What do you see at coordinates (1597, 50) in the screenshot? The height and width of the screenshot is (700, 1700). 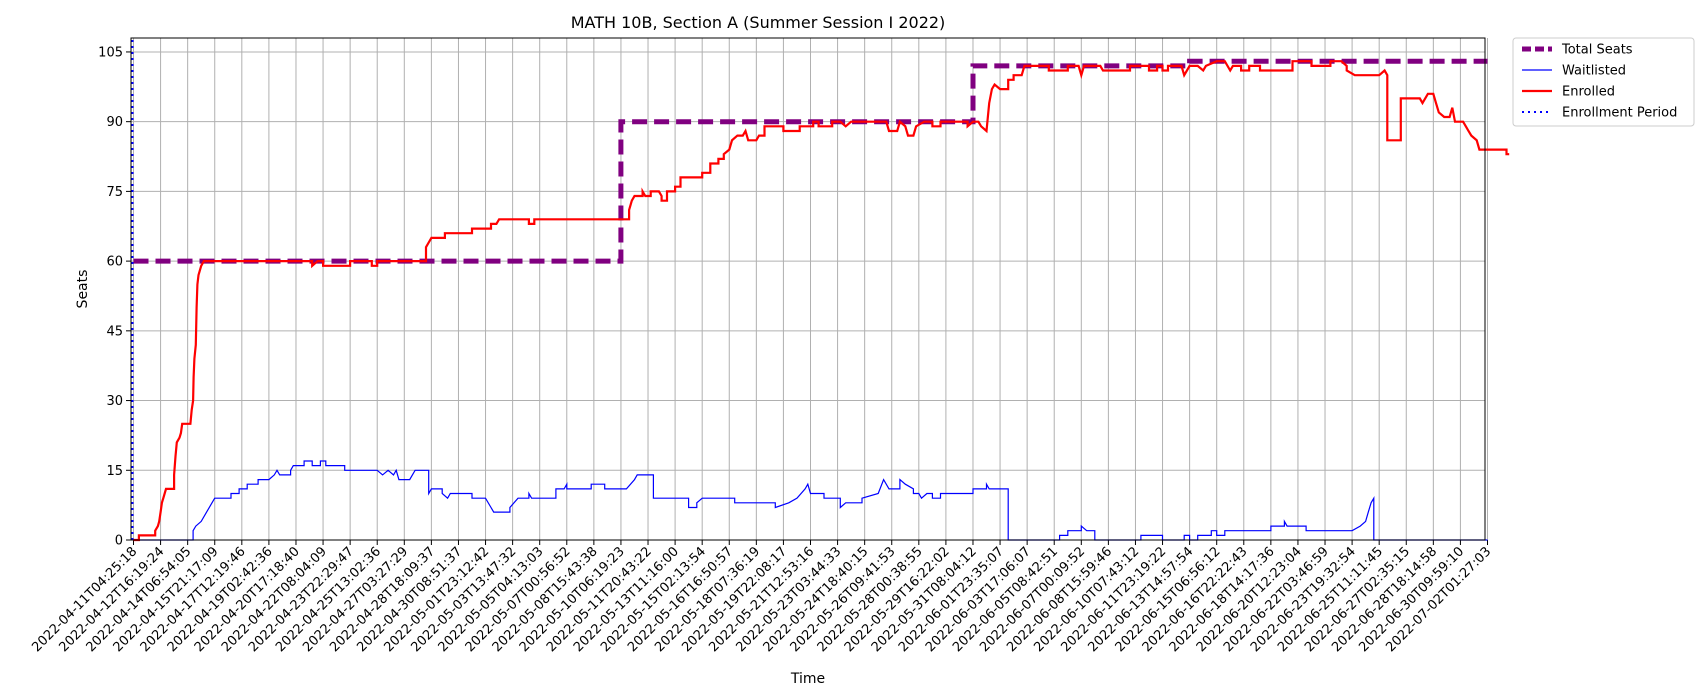 I see `legend-label: Total Seats` at bounding box center [1597, 50].